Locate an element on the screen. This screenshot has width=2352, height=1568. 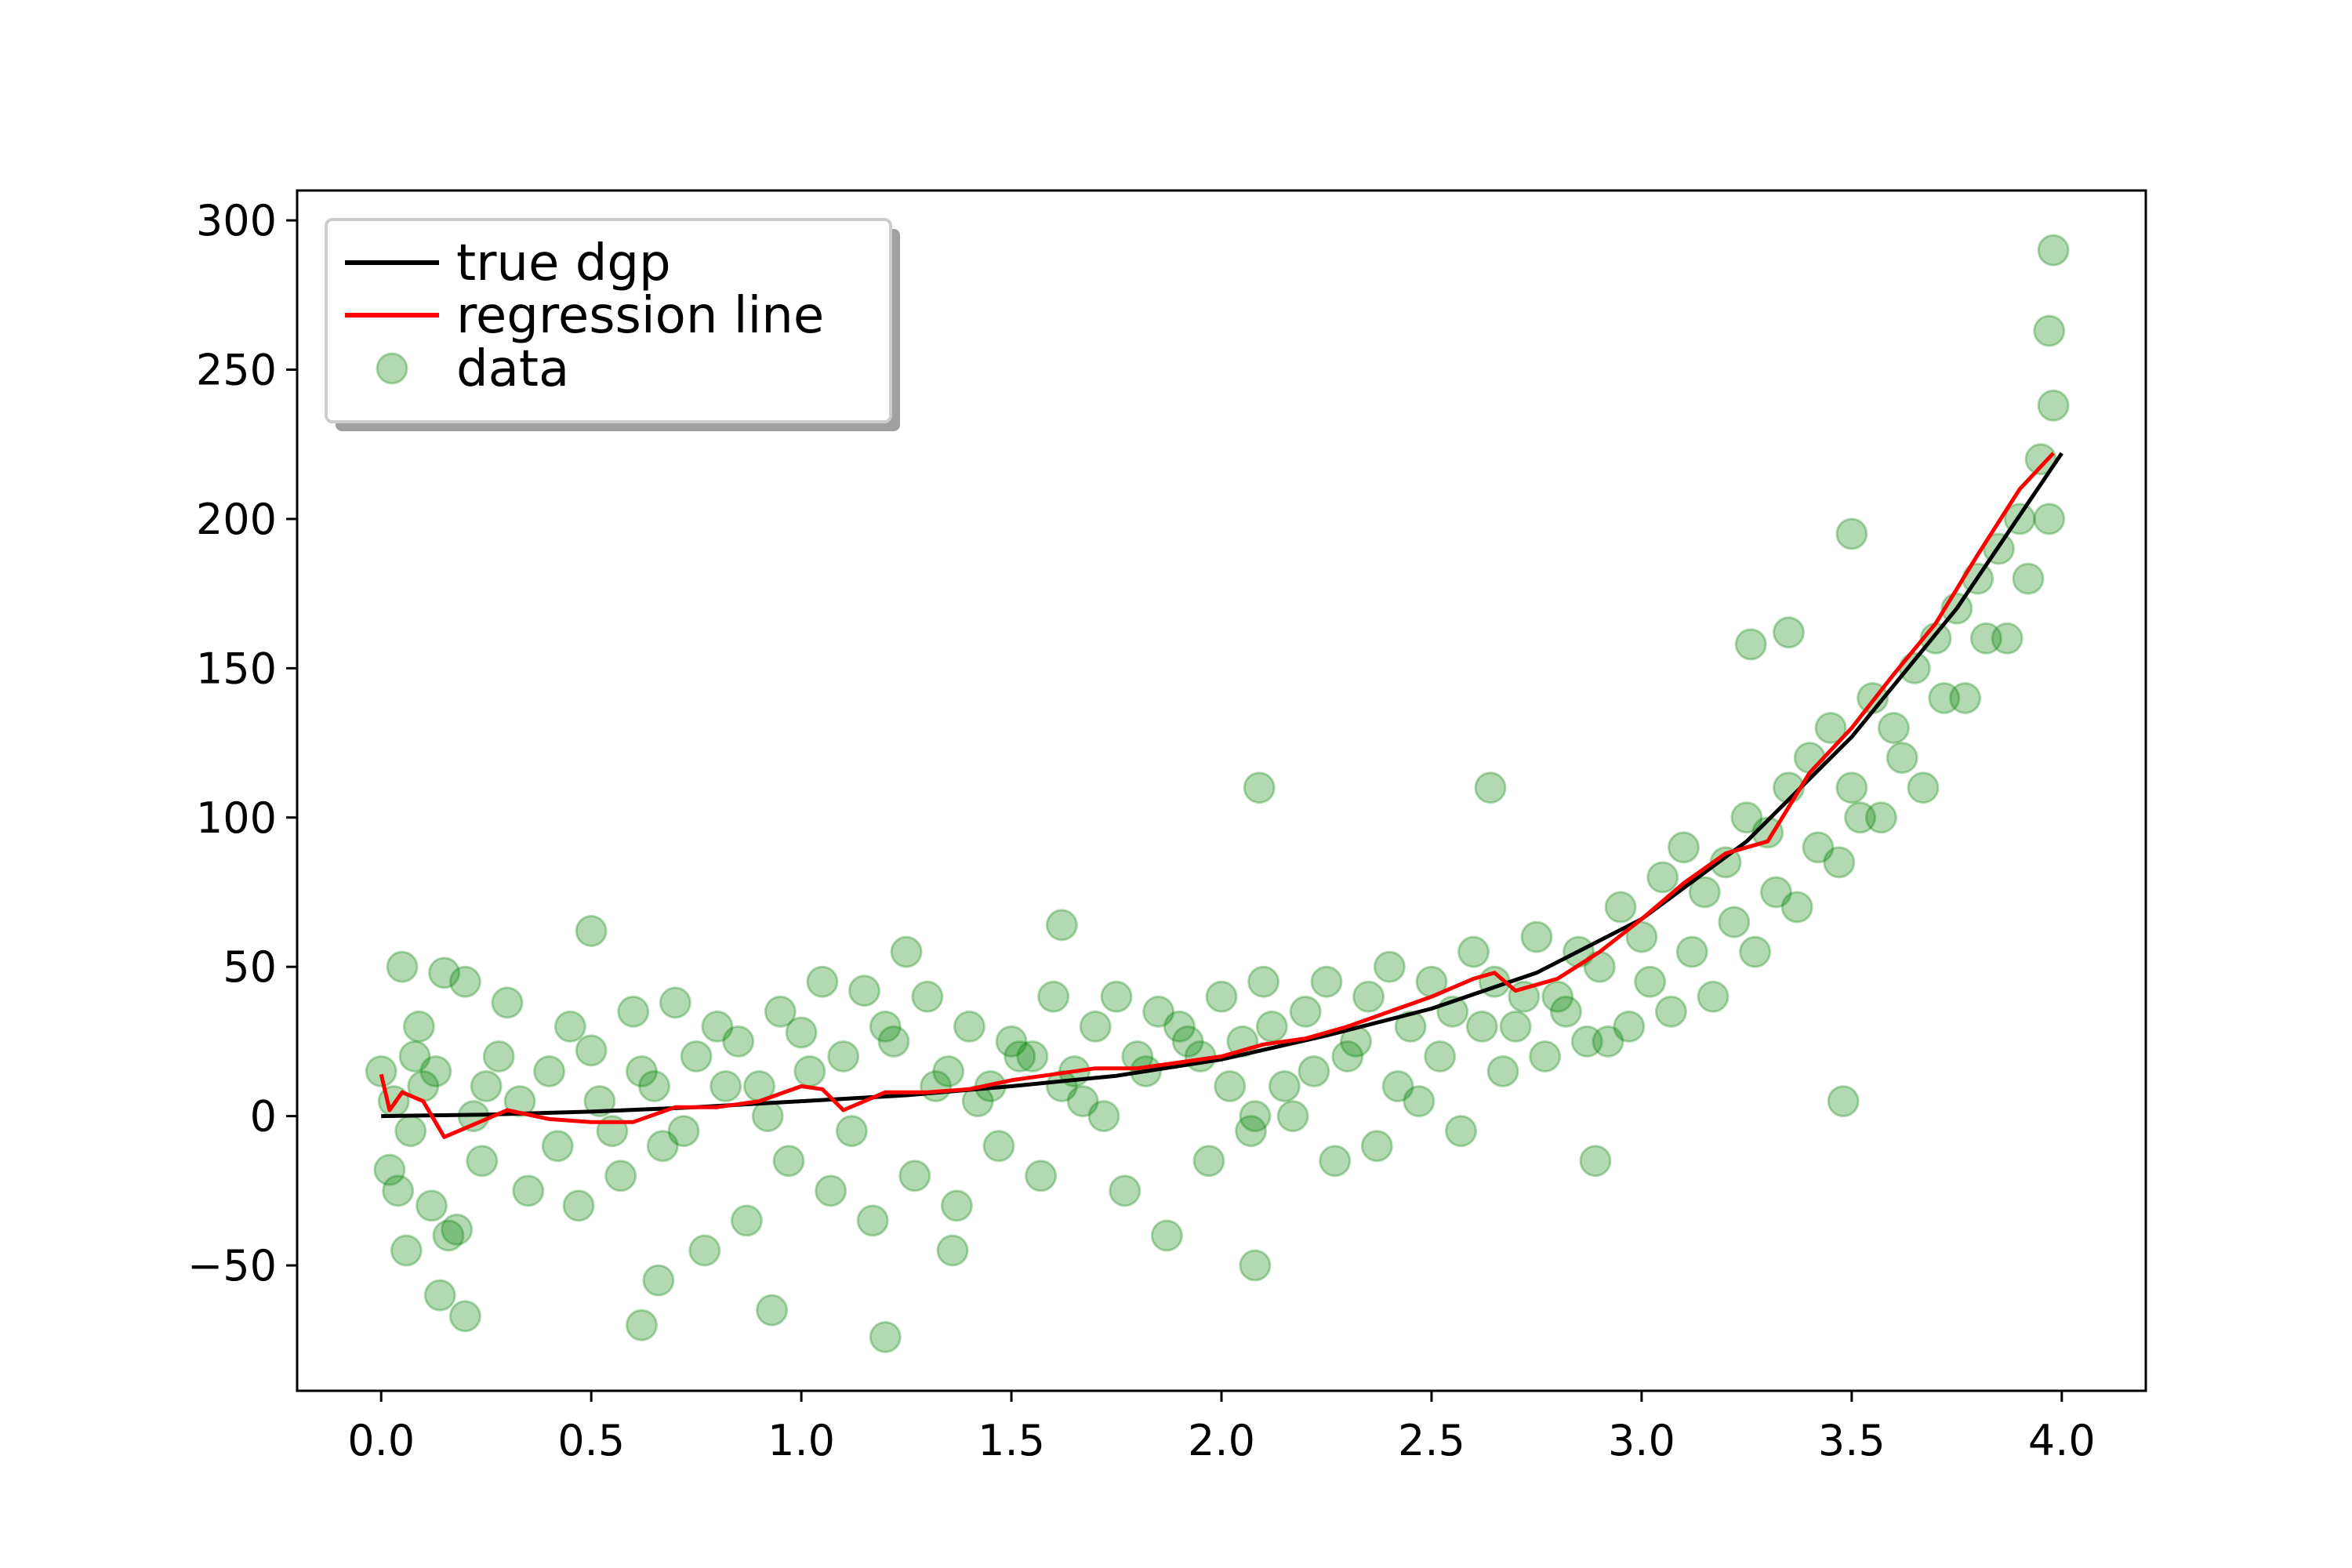
legend-box is located at coordinates (608, 320).